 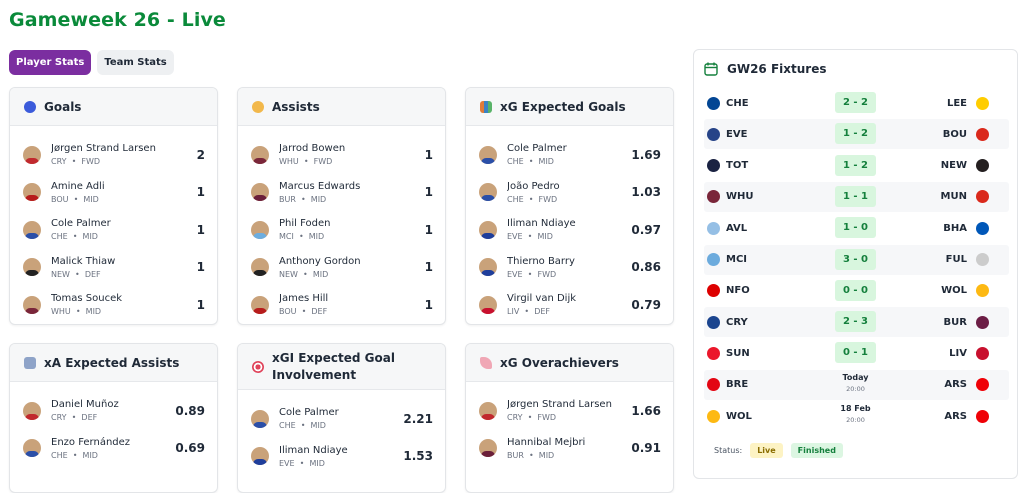 What do you see at coordinates (855, 420) in the screenshot?
I see `kickoff-time: 20:00` at bounding box center [855, 420].